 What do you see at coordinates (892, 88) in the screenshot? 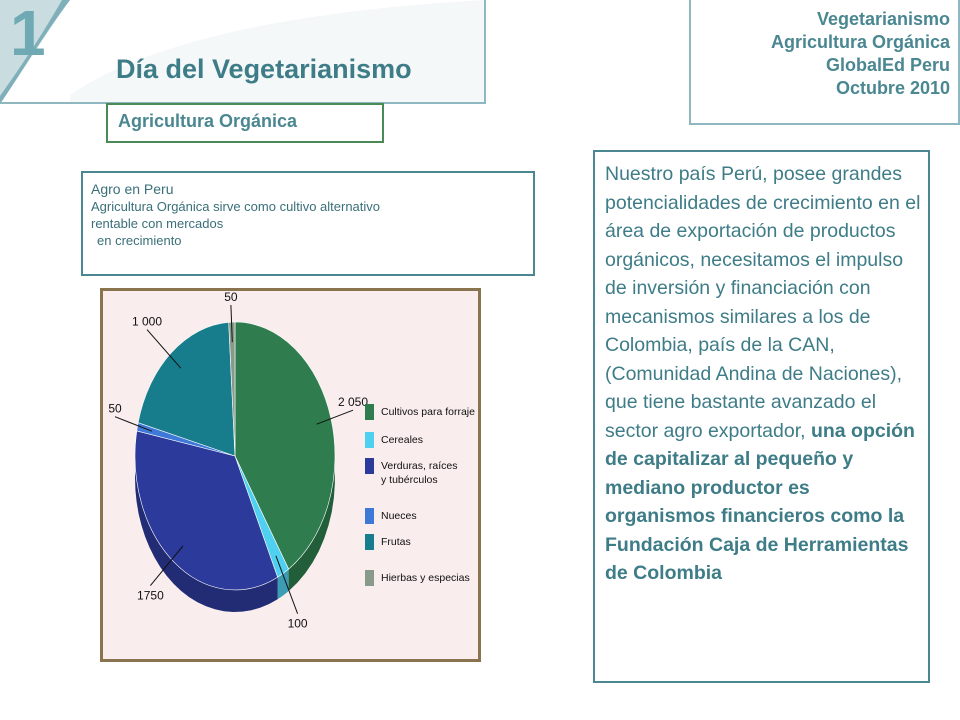
I see `info-line: Octubre 2010` at bounding box center [892, 88].